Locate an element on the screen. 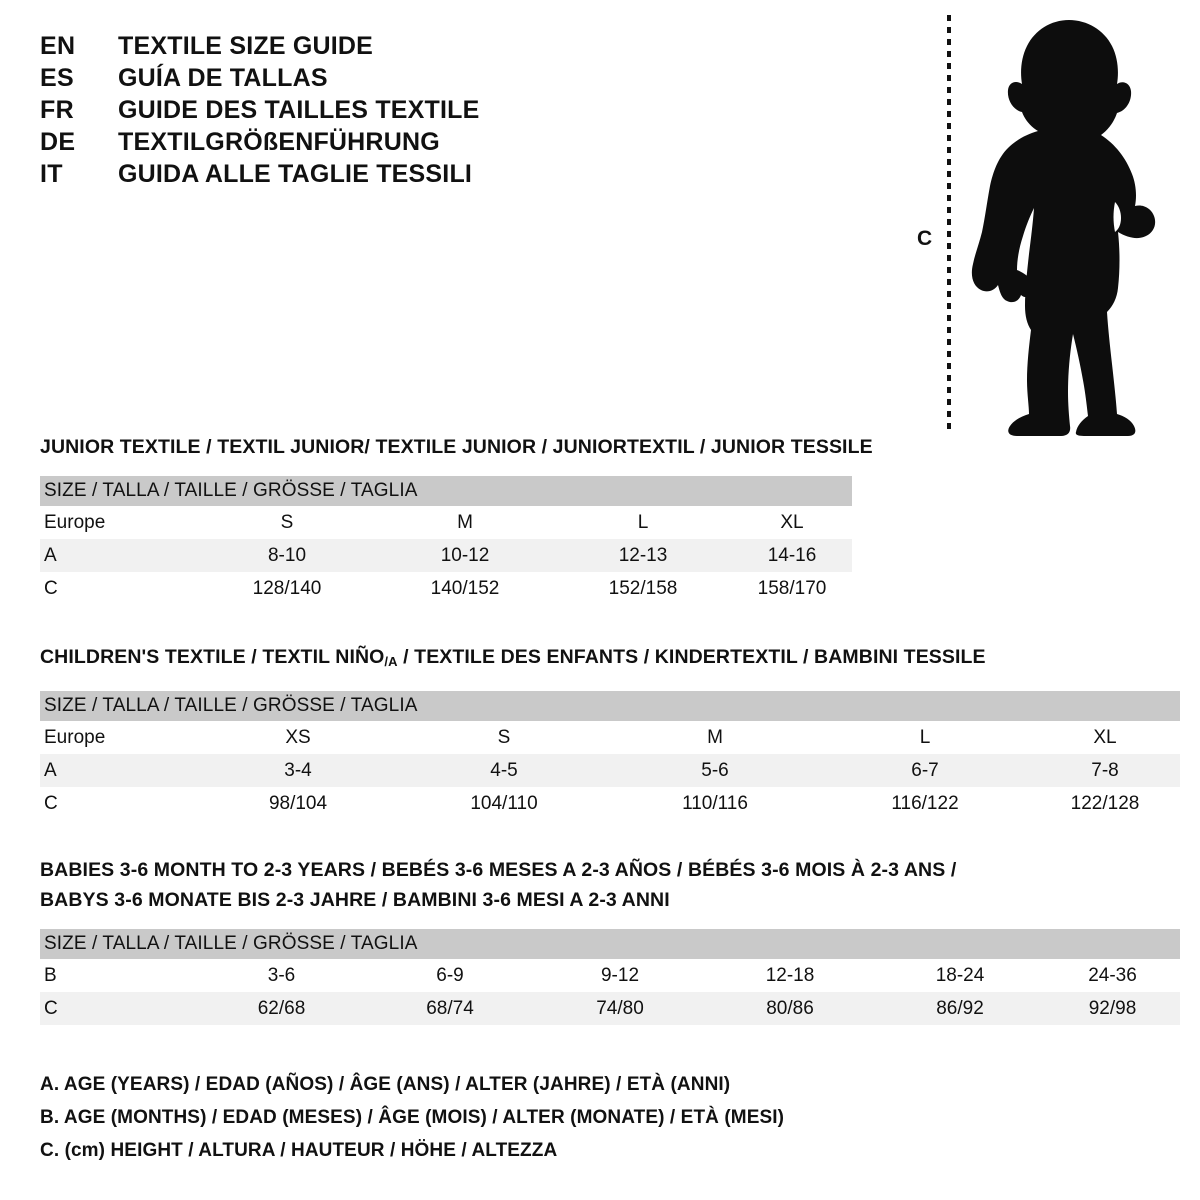 The width and height of the screenshot is (1200, 1200). table-row: A 3-4 4-5 5-6 6-7 7-8 is located at coordinates (610, 770).